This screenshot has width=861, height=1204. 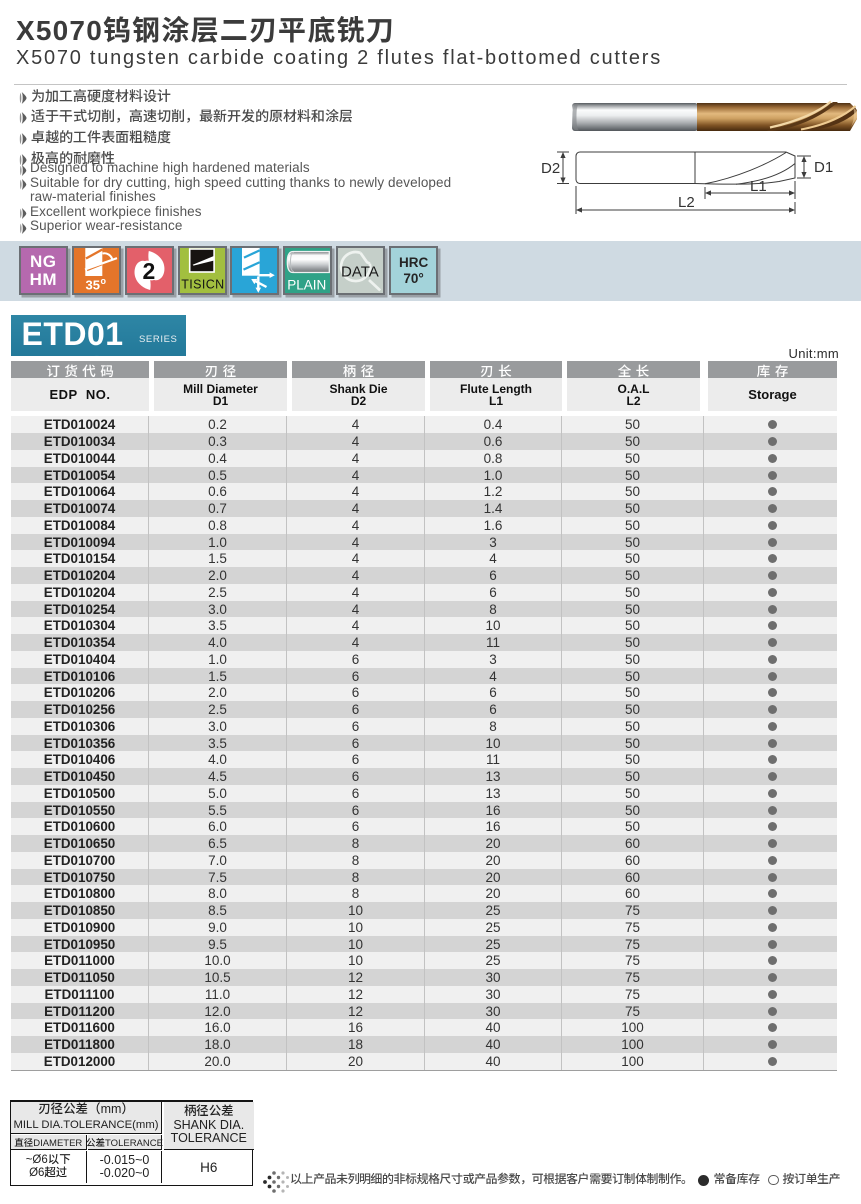 I want to click on svg-text: o, so click(x=103, y=281).